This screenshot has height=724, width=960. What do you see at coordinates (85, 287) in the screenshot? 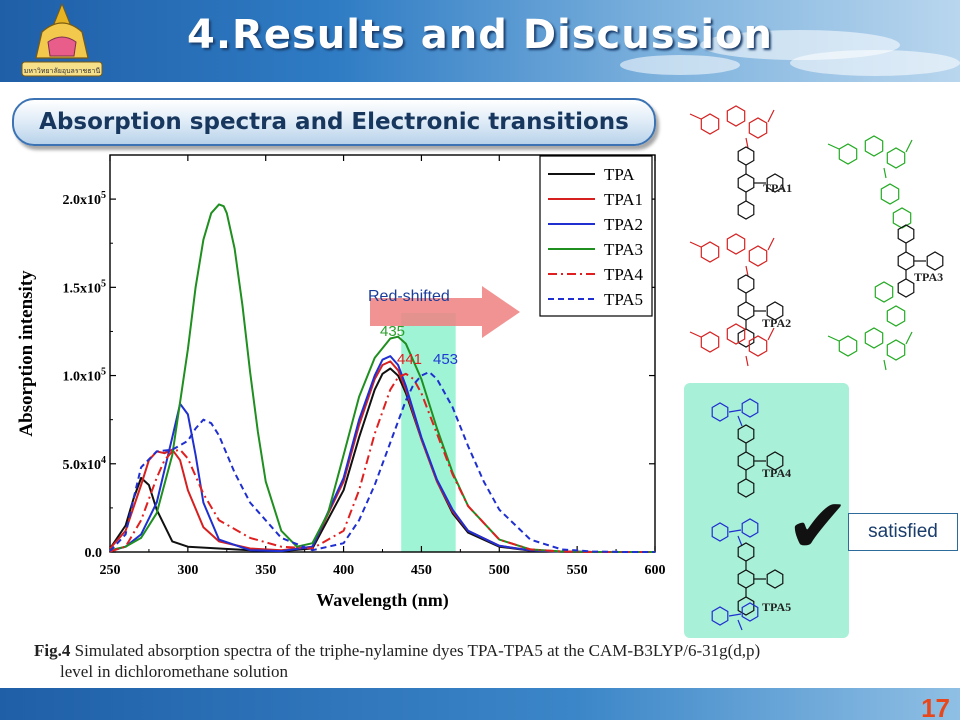
I see `y-tick-label: 1.5x10⁵` at bounding box center [85, 287].